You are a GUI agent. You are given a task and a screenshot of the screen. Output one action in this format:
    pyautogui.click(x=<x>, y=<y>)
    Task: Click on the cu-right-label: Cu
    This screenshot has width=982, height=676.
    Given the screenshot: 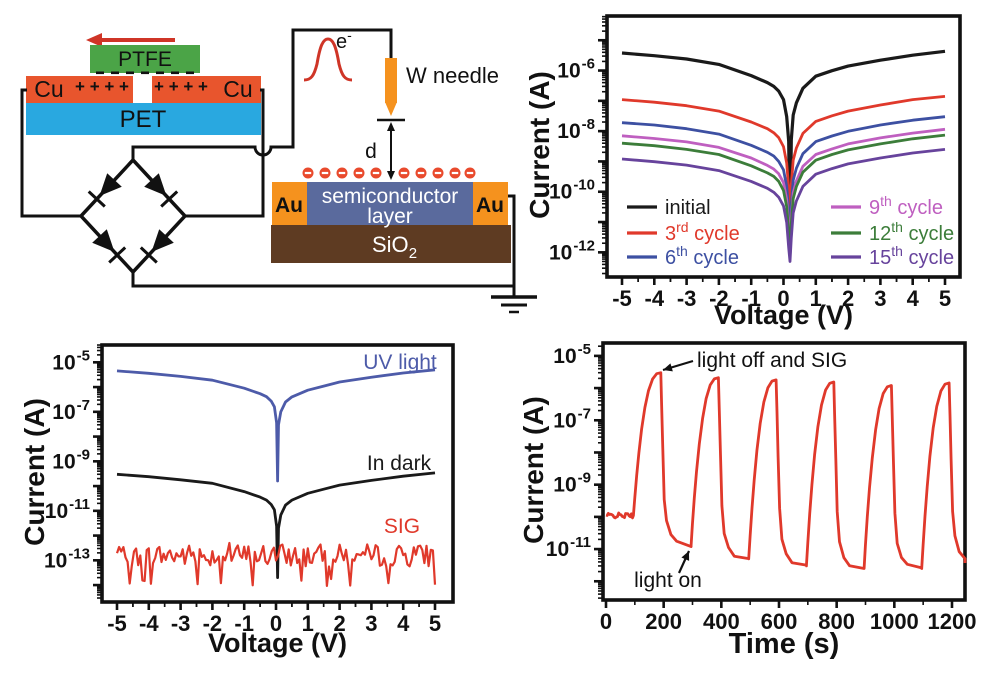 What is the action you would take?
    pyautogui.click(x=237, y=89)
    